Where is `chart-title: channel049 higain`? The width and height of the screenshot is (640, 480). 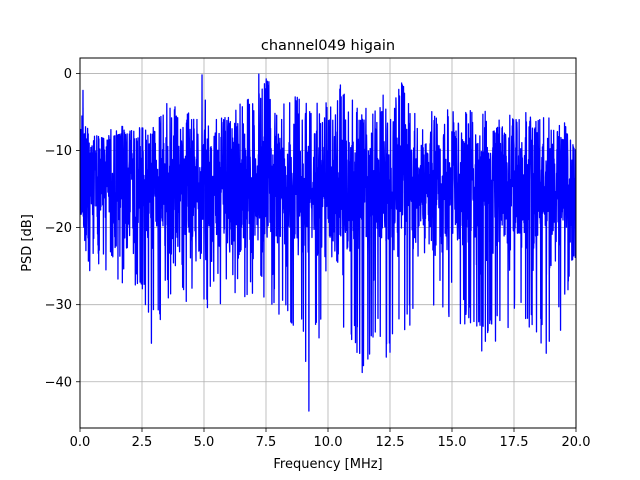 chart-title: channel049 higain is located at coordinates (328, 46).